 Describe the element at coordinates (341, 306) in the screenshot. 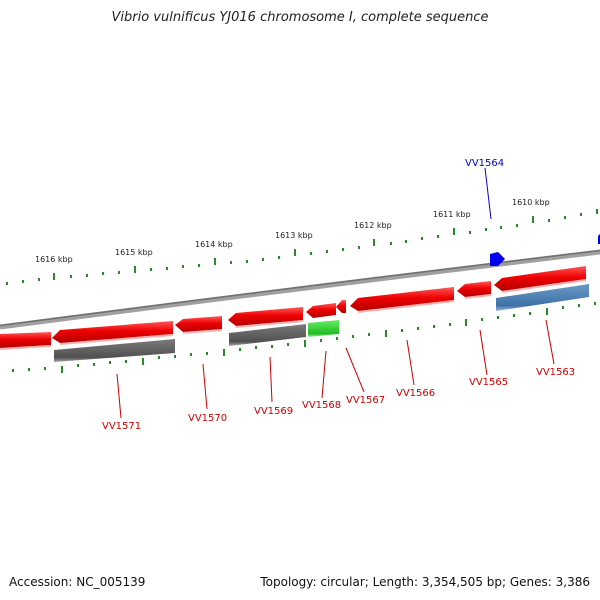

I see `gene-arrow-VV1567` at that location.